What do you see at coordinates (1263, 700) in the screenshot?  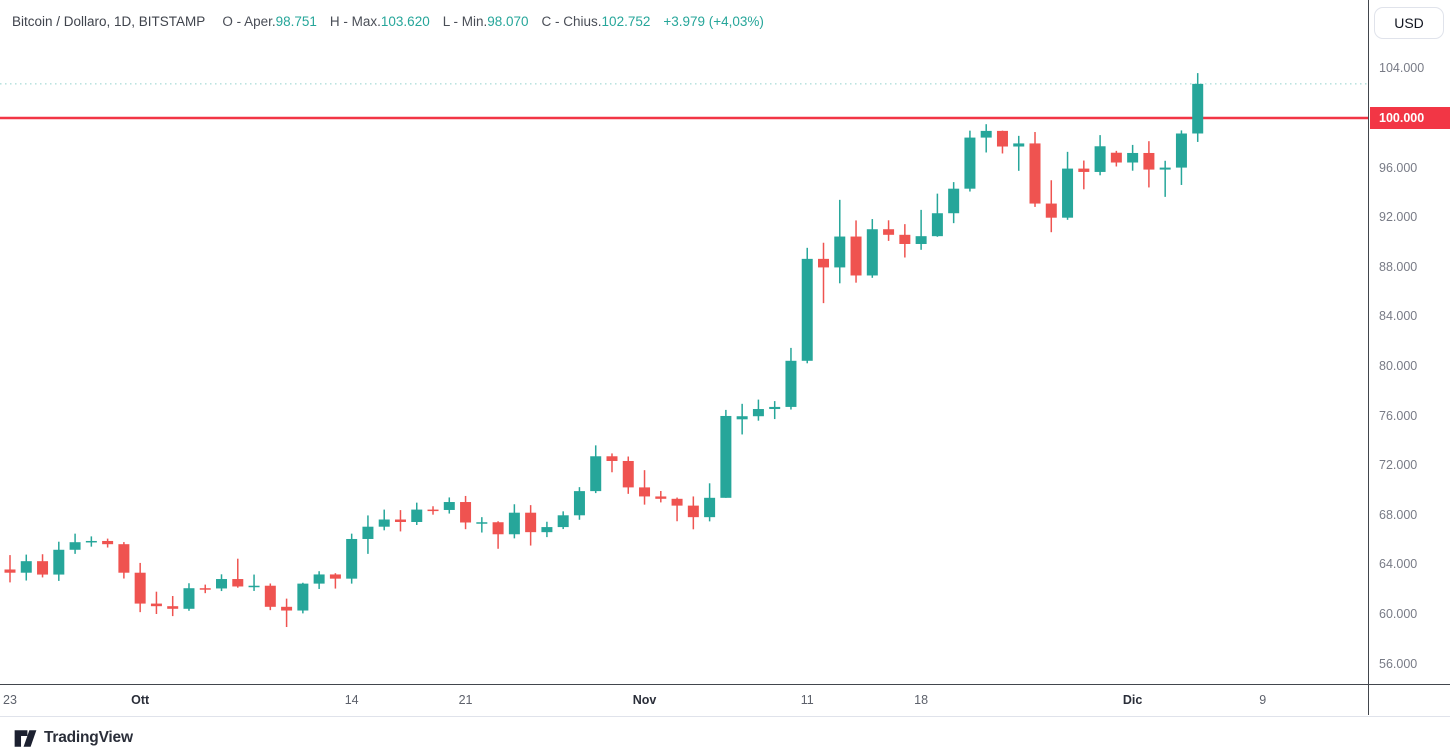 I see `time-tick-label: 9` at bounding box center [1263, 700].